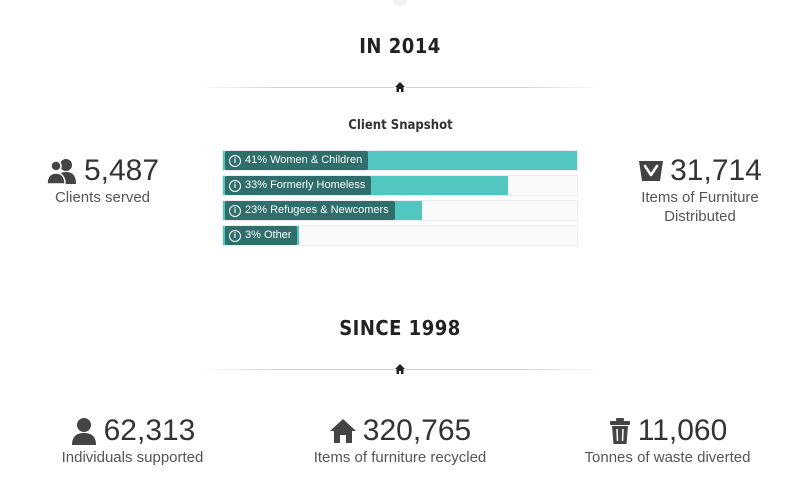  What do you see at coordinates (620, 431) in the screenshot?
I see `trash-icon` at bounding box center [620, 431].